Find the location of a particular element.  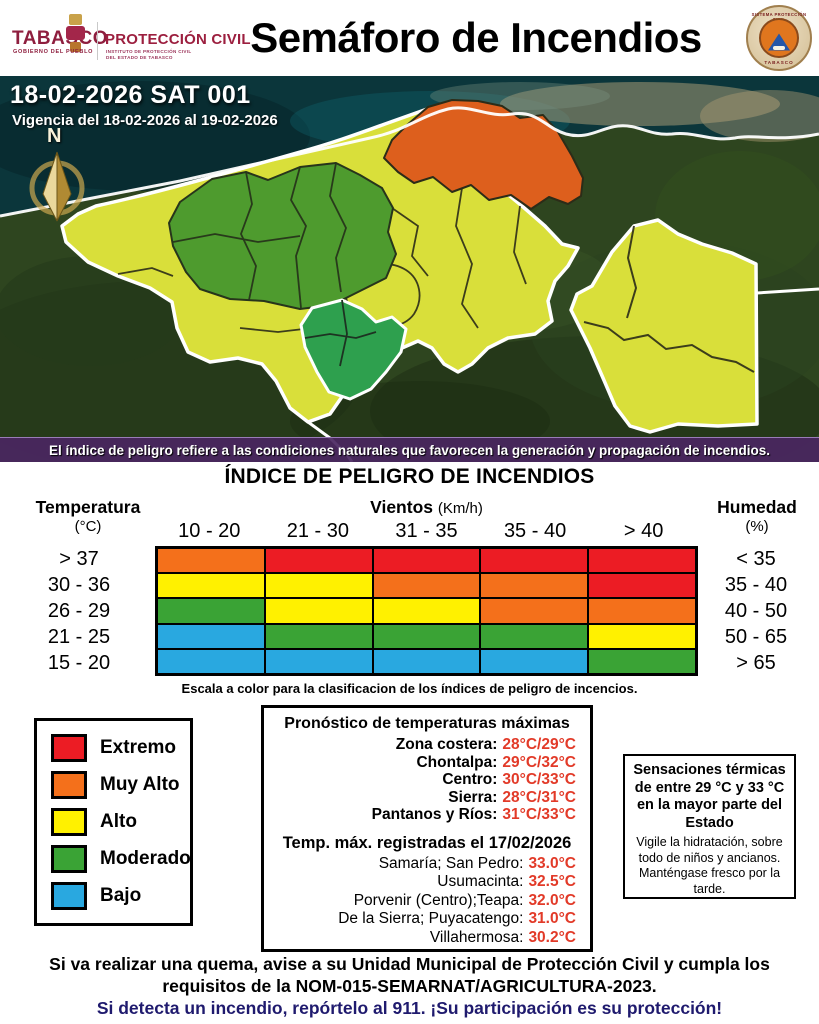

forecast-region-2: Centro: 30°C/33°C is located at coordinates (425, 780).